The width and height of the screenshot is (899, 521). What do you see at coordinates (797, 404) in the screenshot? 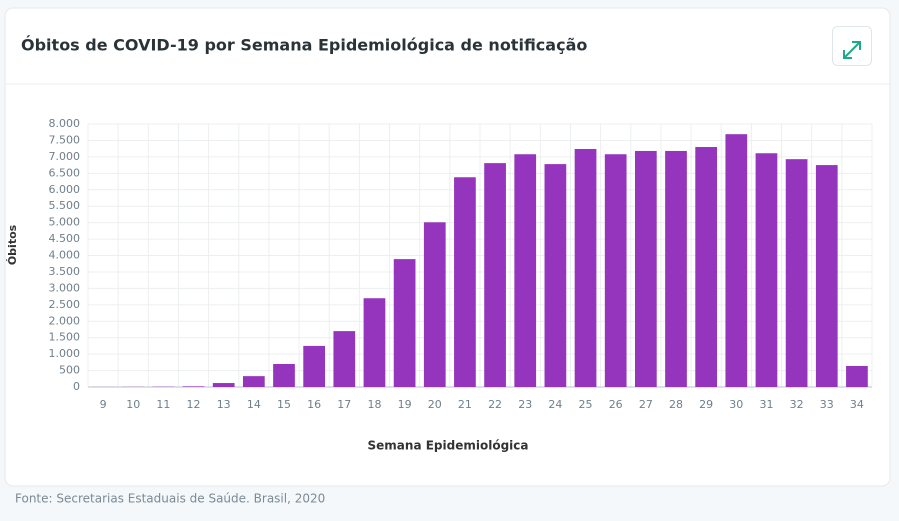
I see `x-tick-label: 32` at bounding box center [797, 404].